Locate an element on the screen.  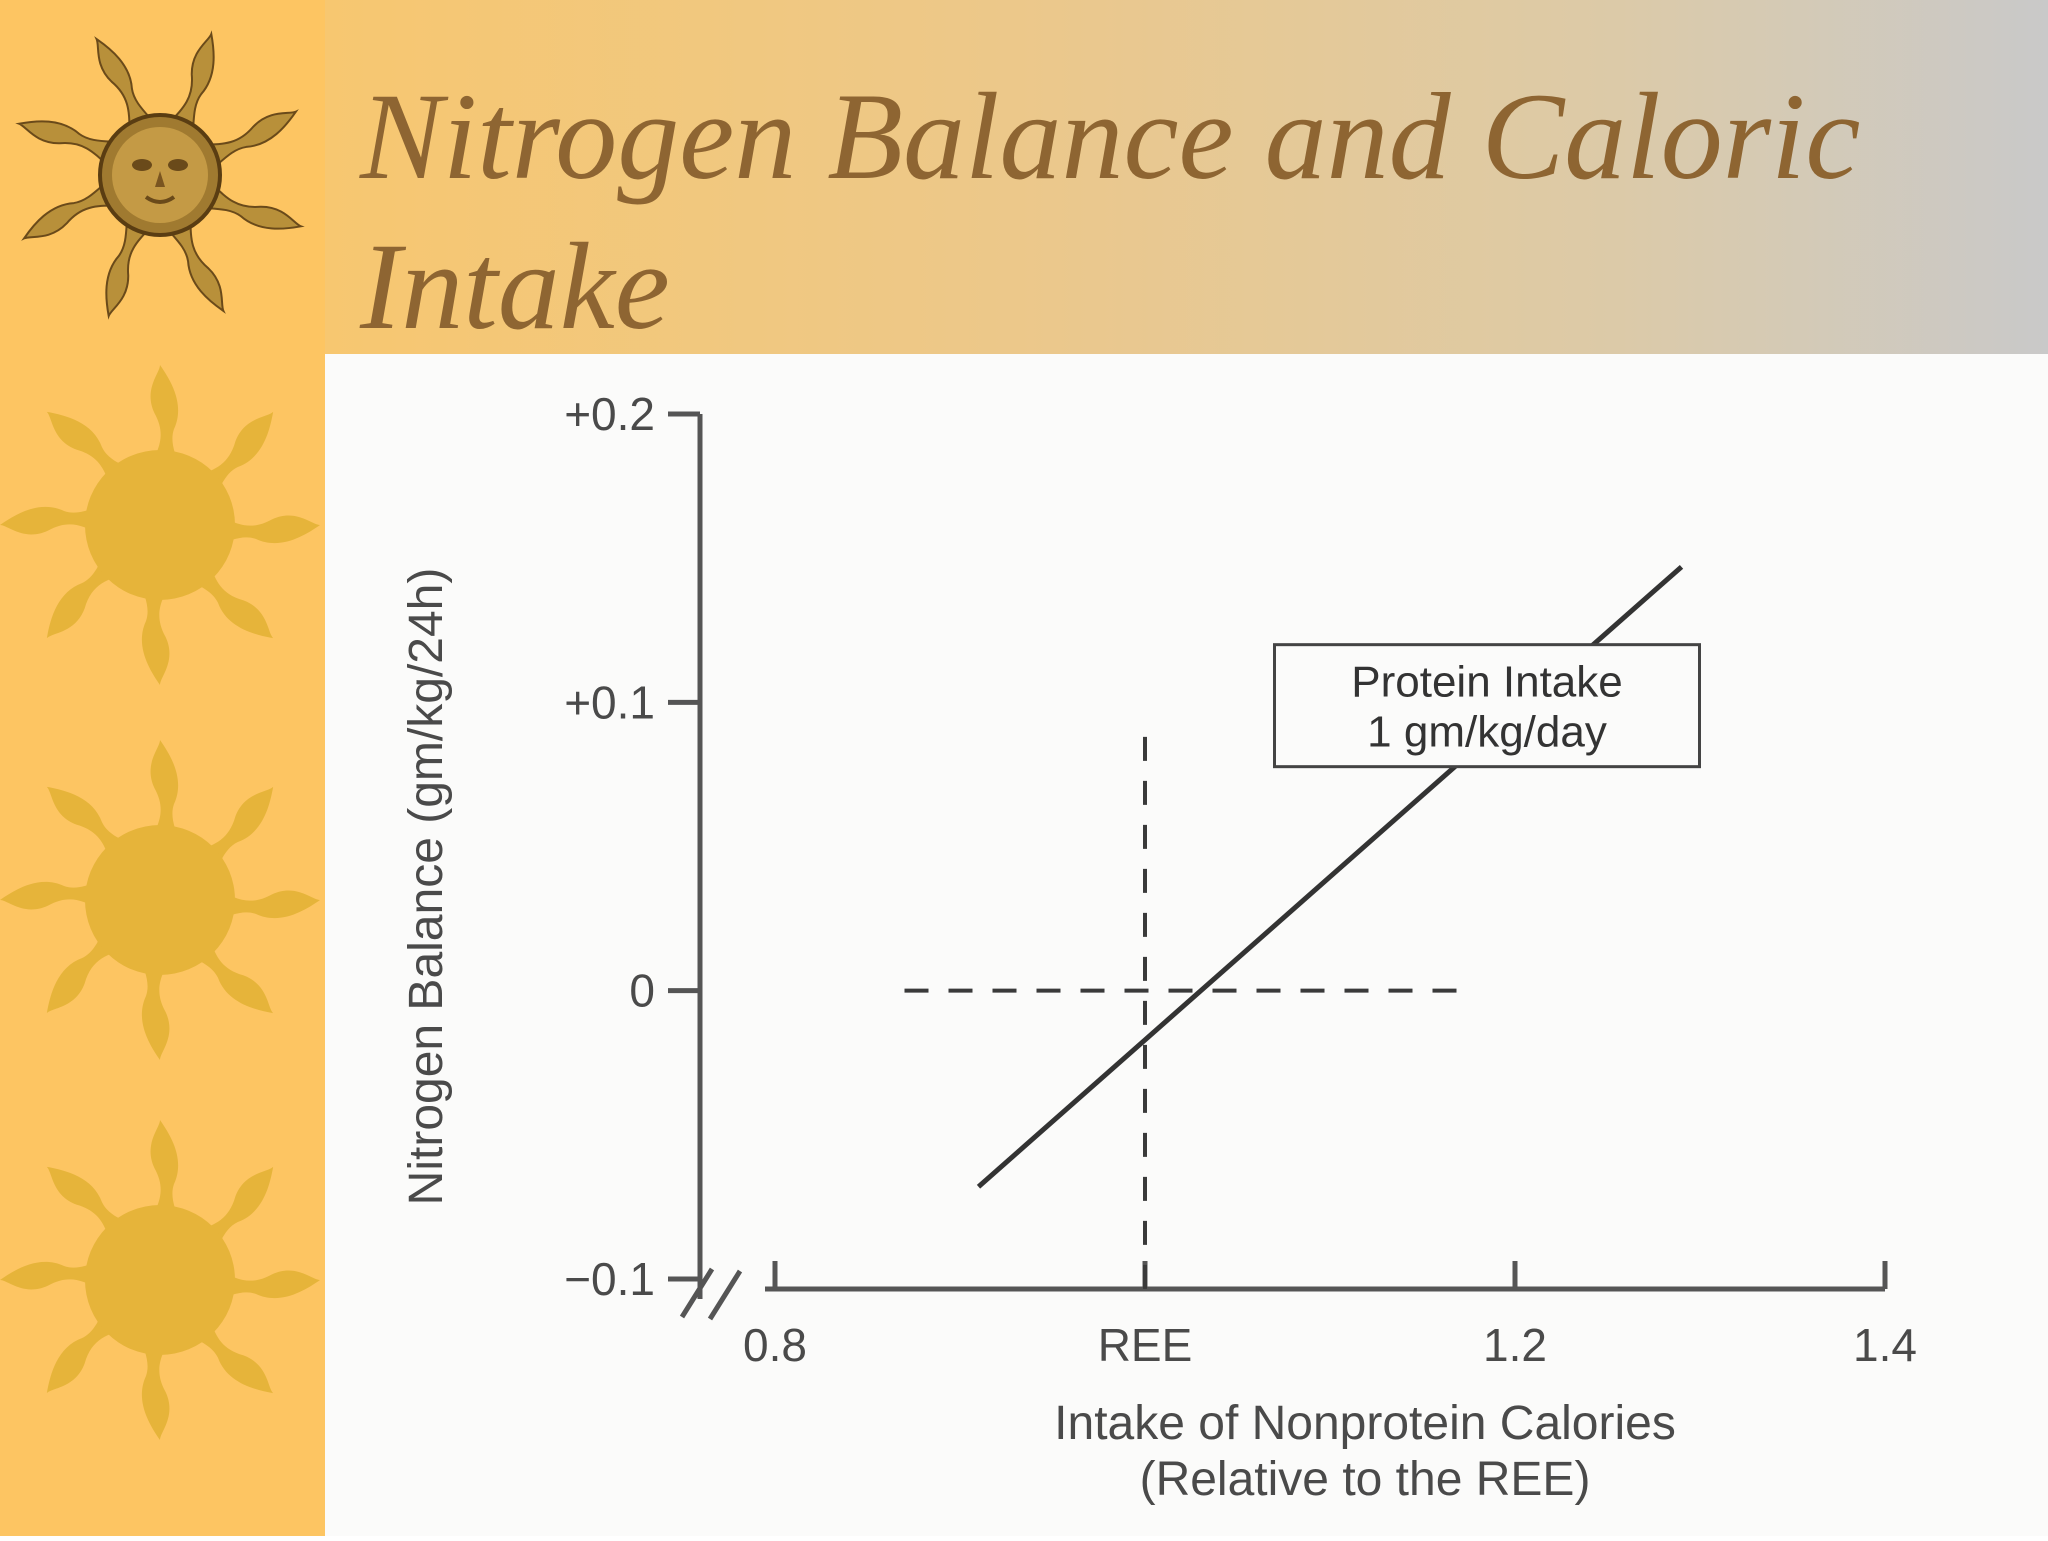
y-tick-label: 0 is located at coordinates (642, 991).